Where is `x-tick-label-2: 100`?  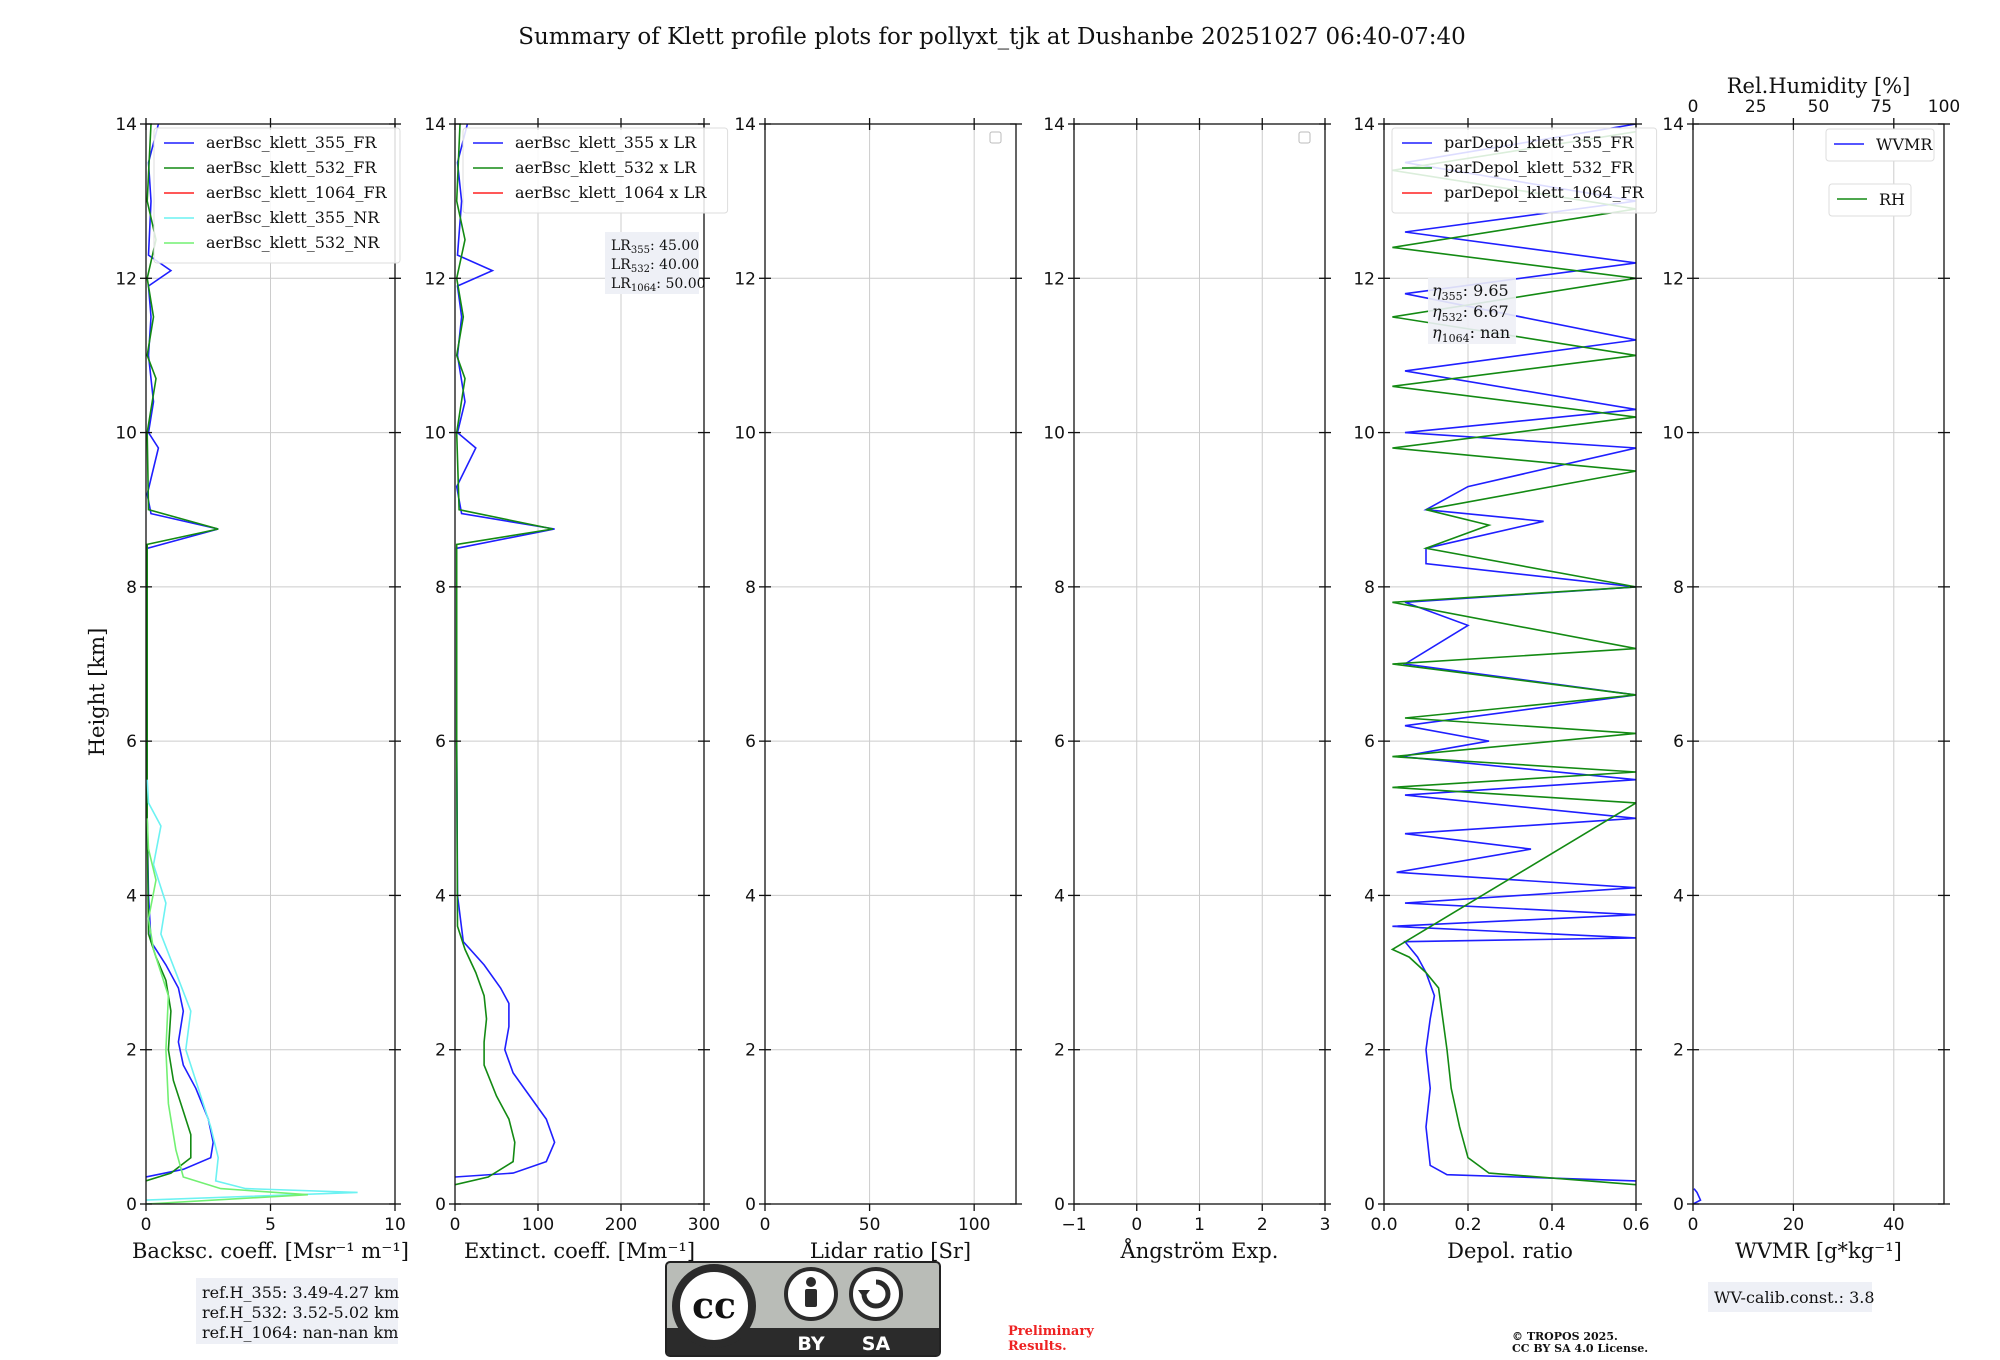 x-tick-label-2: 100 is located at coordinates (974, 1225).